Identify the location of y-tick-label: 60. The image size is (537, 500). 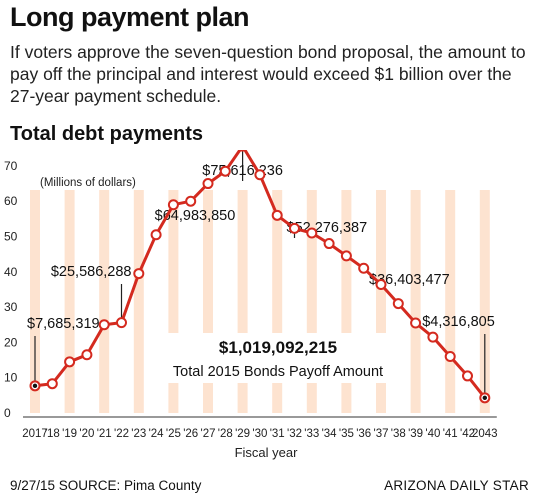
(11, 201).